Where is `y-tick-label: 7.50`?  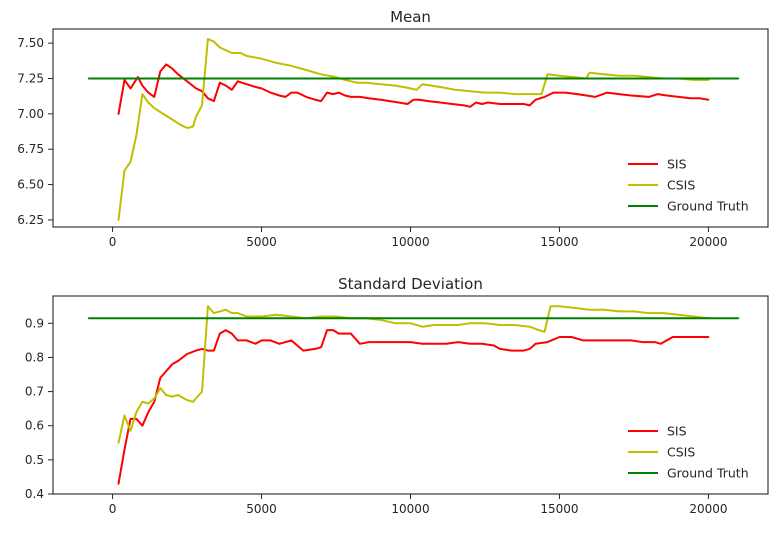 y-tick-label: 7.50 is located at coordinates (30, 43).